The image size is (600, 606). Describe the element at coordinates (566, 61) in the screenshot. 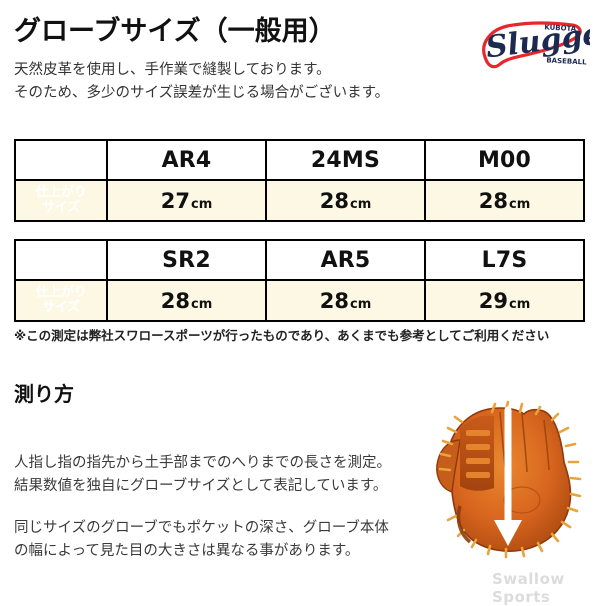

I see `logo-baseball-label: BASEBALL` at that location.